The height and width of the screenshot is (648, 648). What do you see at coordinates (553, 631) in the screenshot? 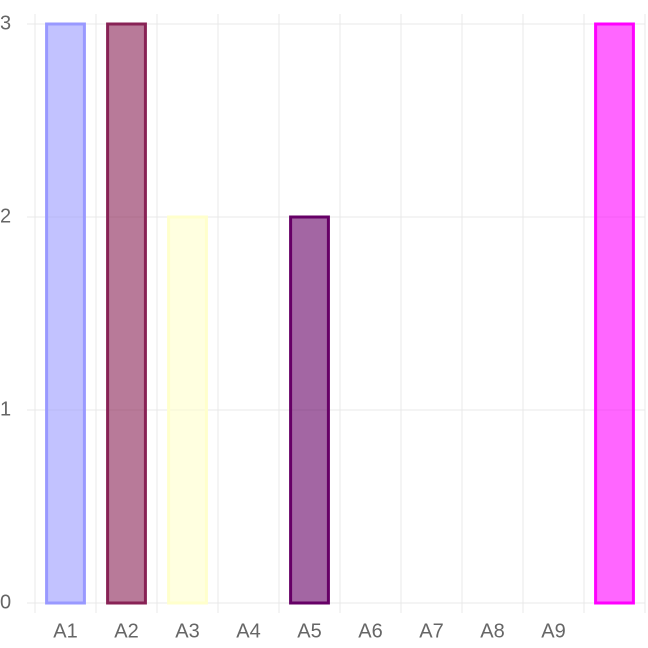
I see `x-tick-label: A9` at bounding box center [553, 631].